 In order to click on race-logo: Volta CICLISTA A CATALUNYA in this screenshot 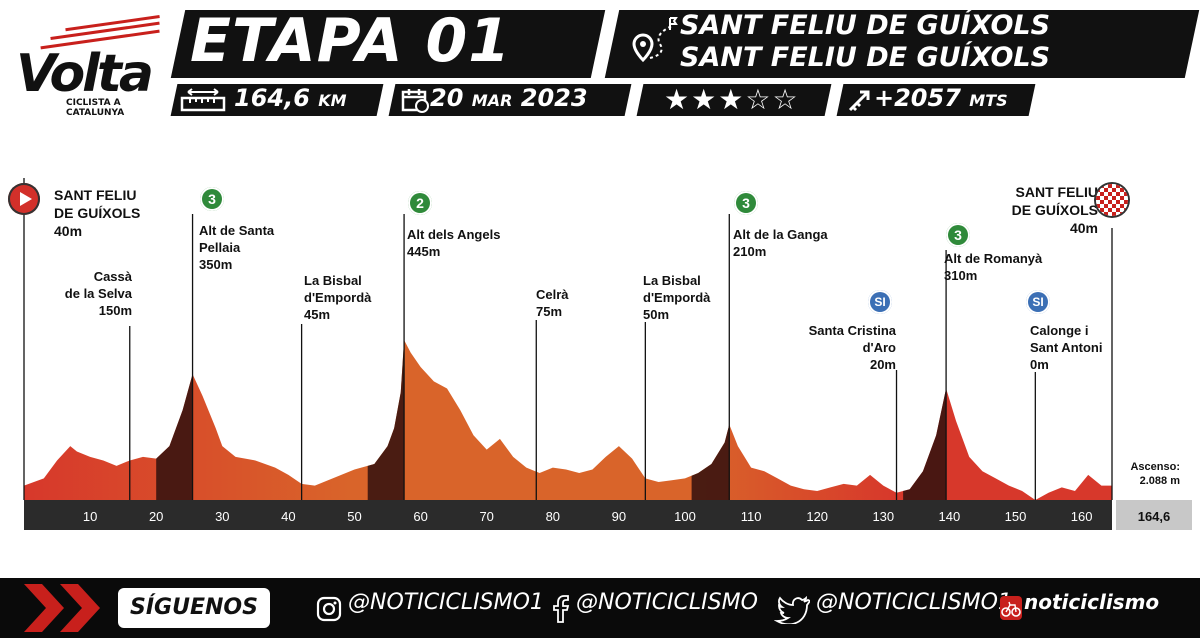, I will do `click(90, 66)`.